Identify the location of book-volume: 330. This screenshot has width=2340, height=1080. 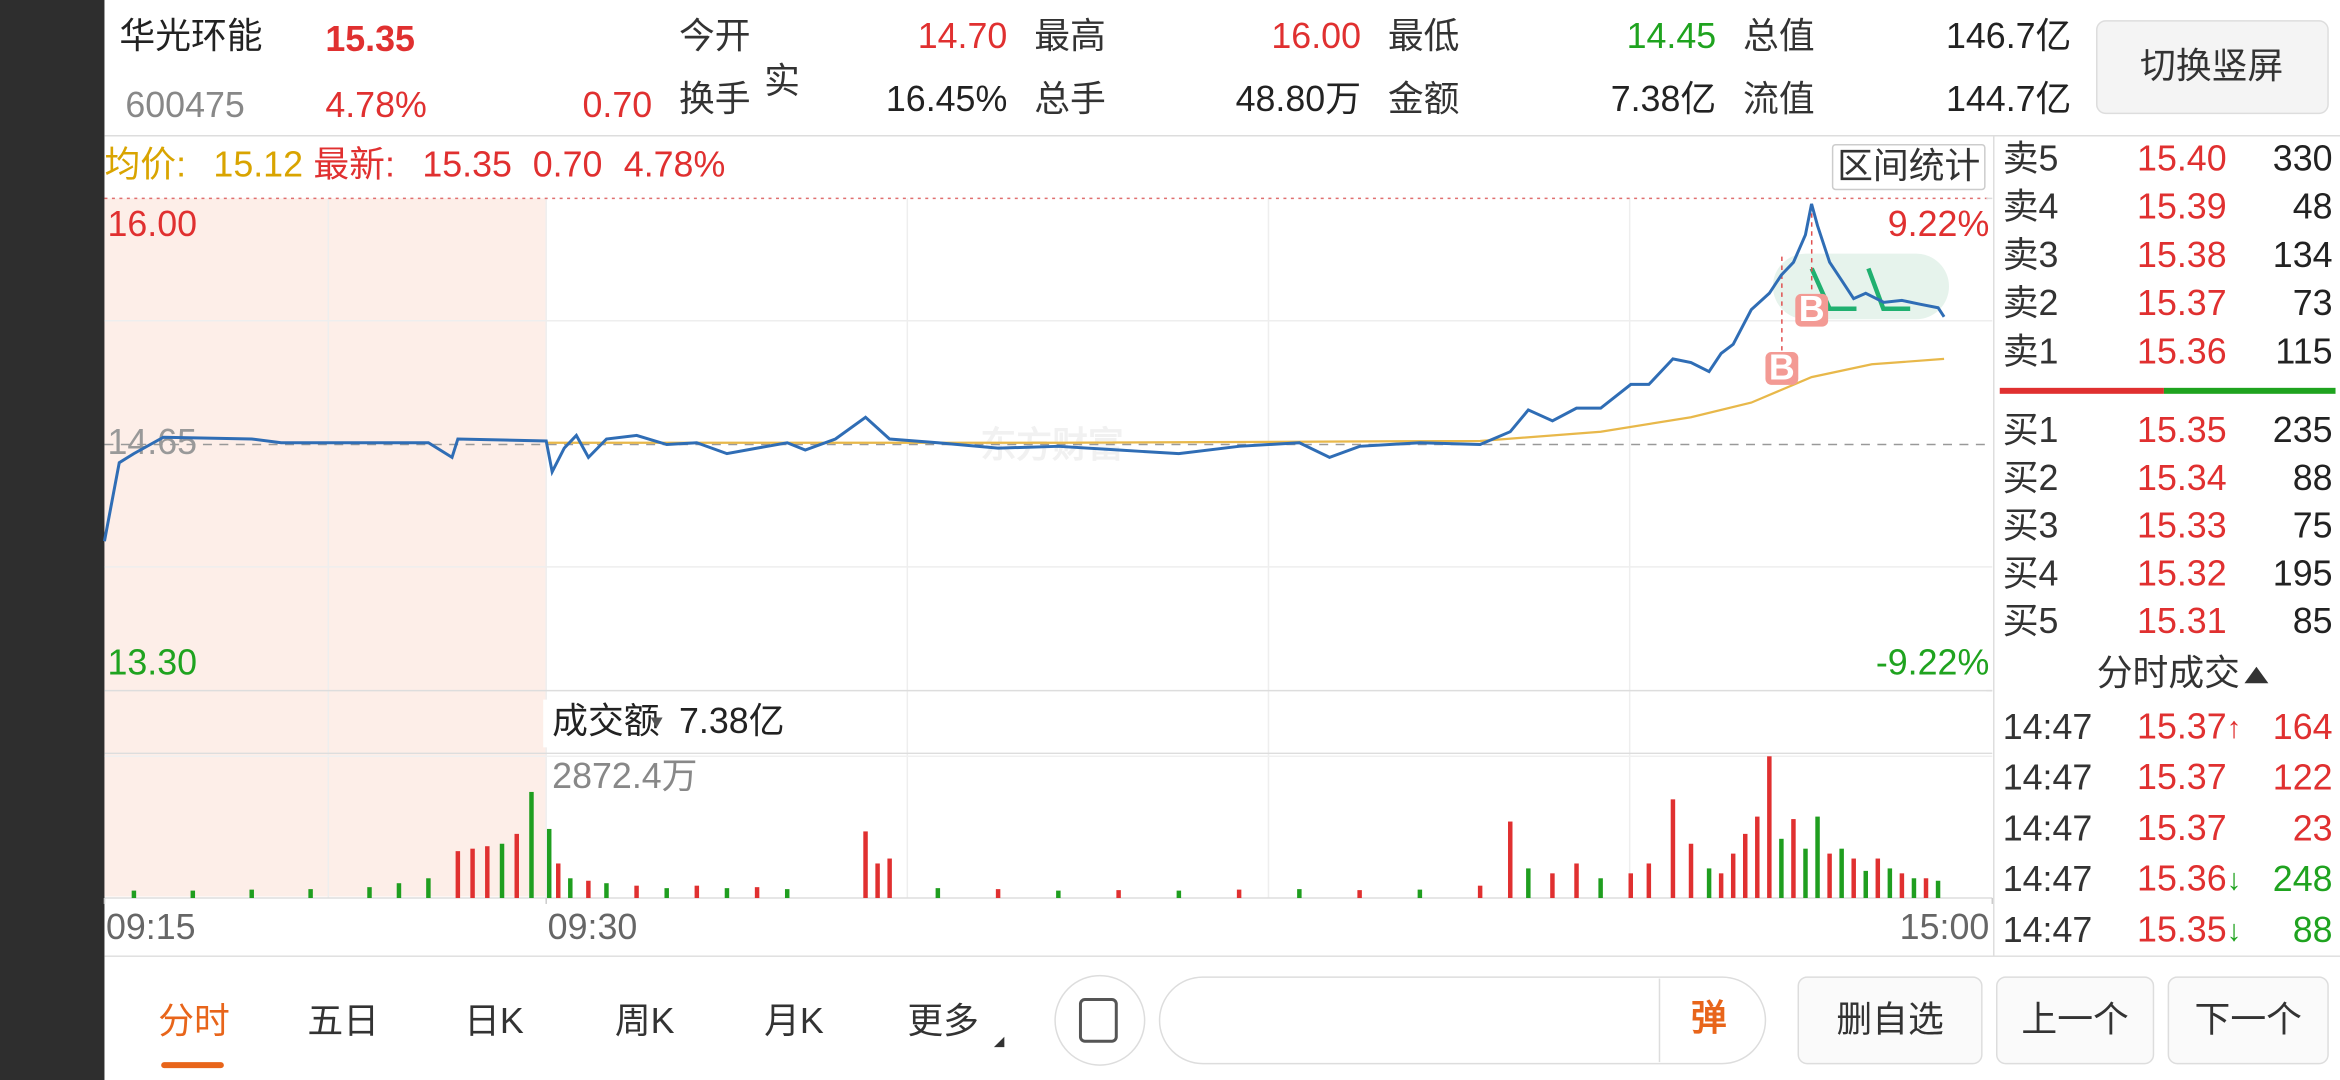
(2303, 159).